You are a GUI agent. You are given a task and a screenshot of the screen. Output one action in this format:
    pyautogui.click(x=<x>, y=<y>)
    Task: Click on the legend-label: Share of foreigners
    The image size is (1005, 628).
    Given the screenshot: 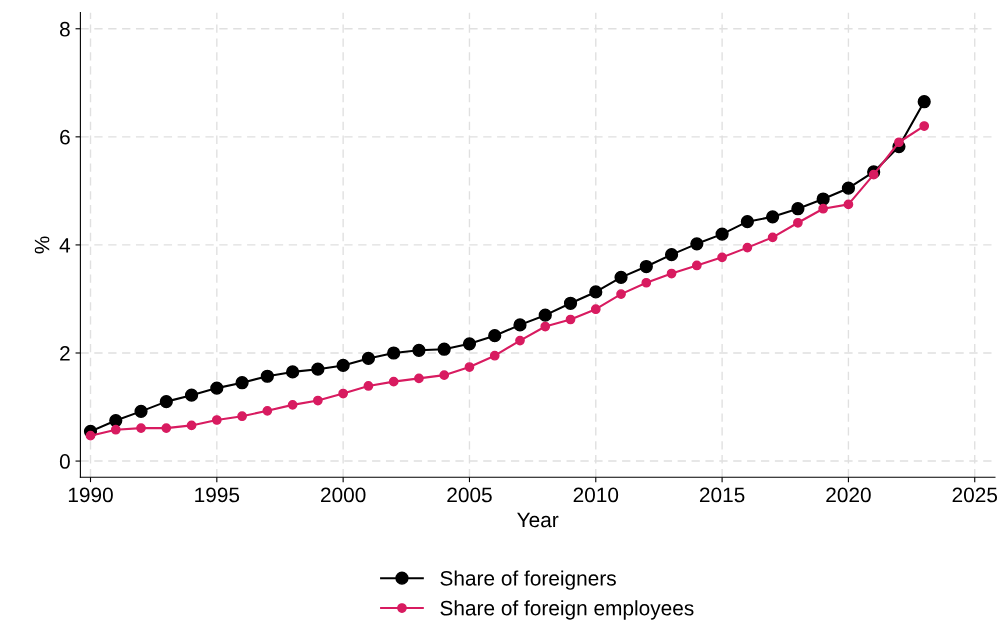 What is the action you would take?
    pyautogui.click(x=528, y=580)
    